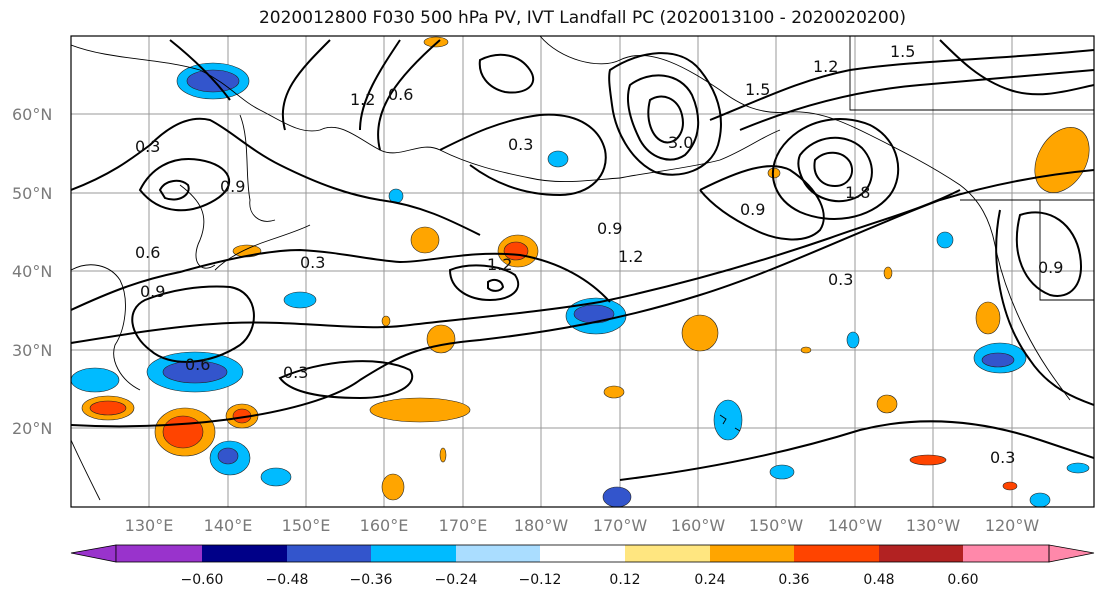  What do you see at coordinates (93, 553) in the screenshot?
I see `colorbar-extend-min` at bounding box center [93, 553].